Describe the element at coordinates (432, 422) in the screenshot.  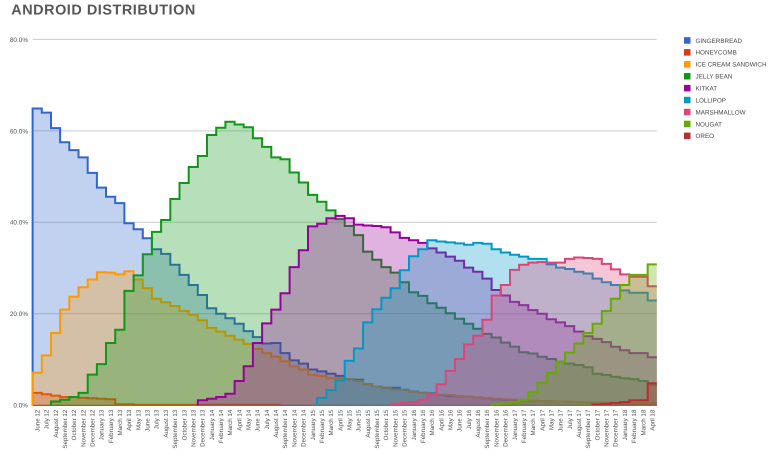
I see `svg-text: March 16` at that location.